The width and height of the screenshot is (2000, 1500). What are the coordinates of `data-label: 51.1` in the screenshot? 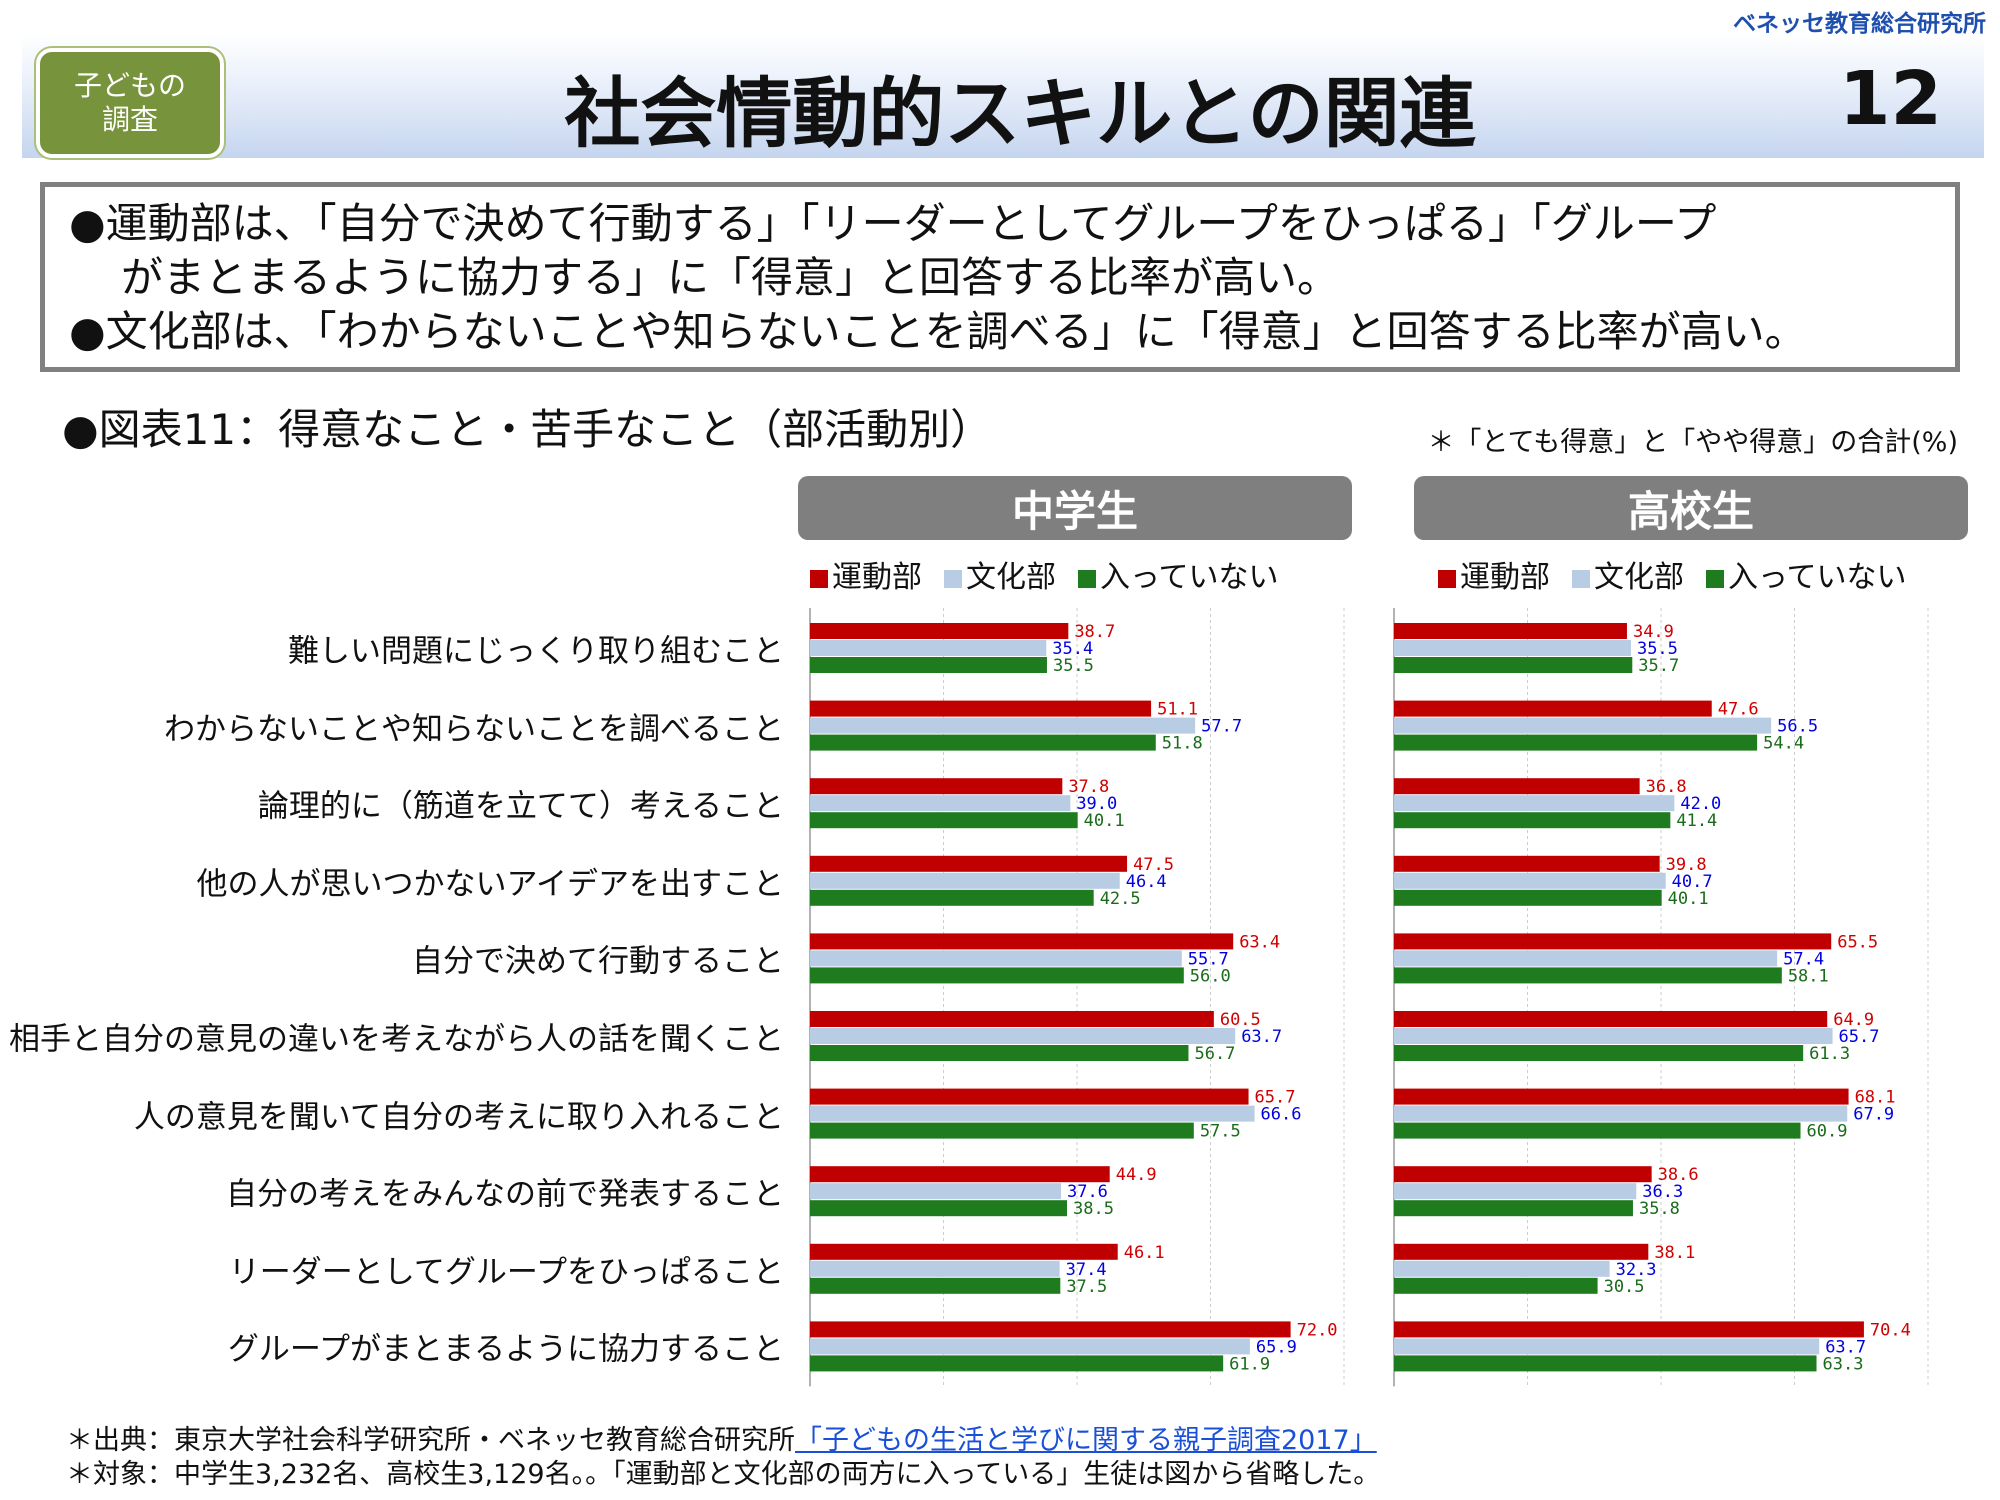 It's located at (1177, 710).